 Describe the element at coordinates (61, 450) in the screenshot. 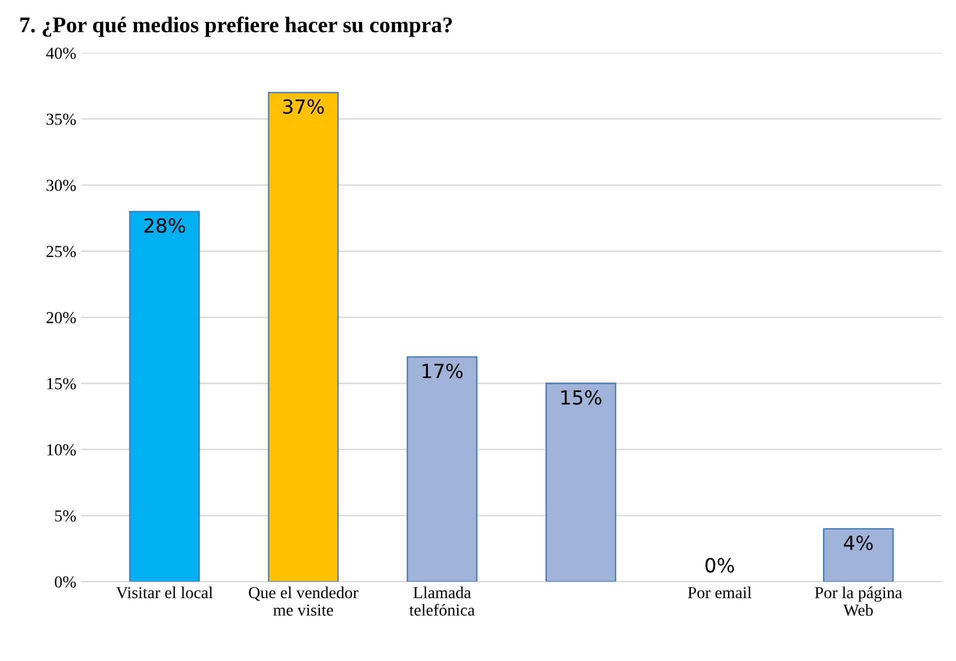

I see `y-tick-label: 10%` at that location.